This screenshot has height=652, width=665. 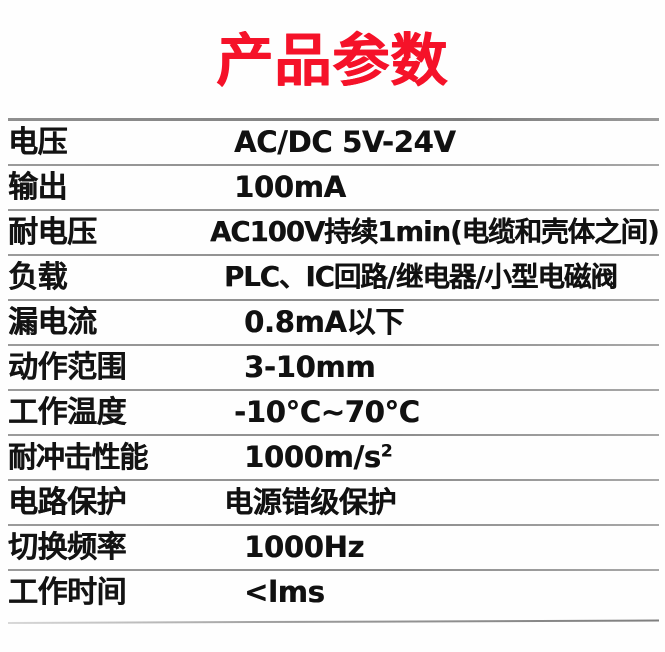 I want to click on table-row: 电路保护 电源错级保护, so click(x=332, y=502).